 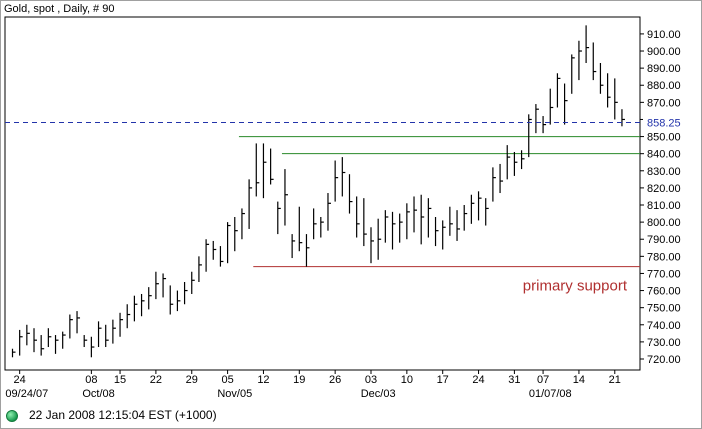 What do you see at coordinates (575, 286) in the screenshot?
I see `support-label: primary support` at bounding box center [575, 286].